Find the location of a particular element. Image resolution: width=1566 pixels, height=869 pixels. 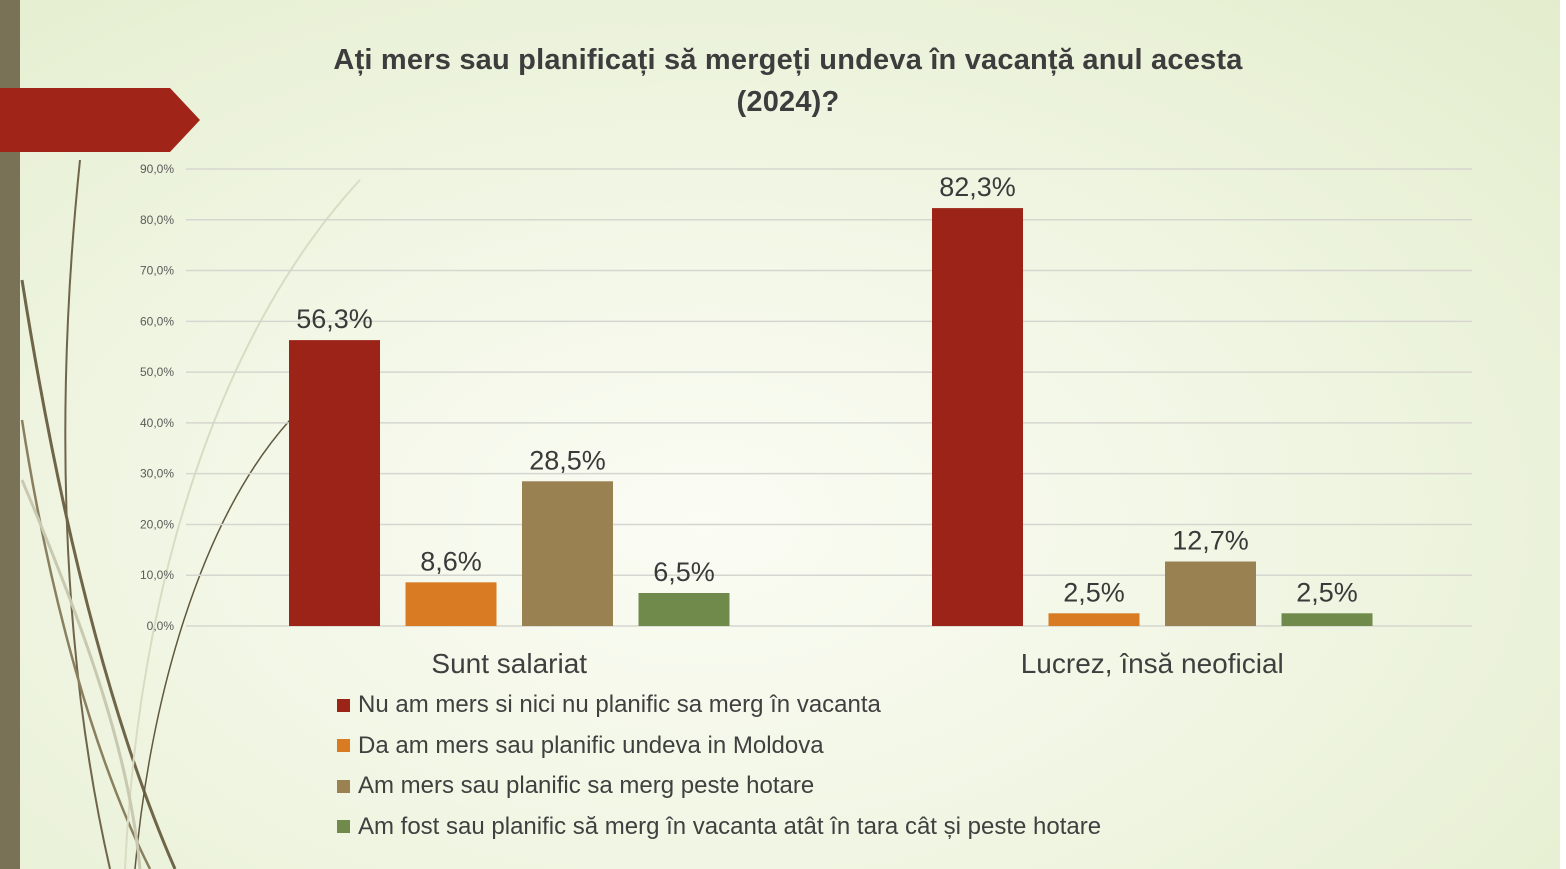

data-label: 8,6% is located at coordinates (451, 561).